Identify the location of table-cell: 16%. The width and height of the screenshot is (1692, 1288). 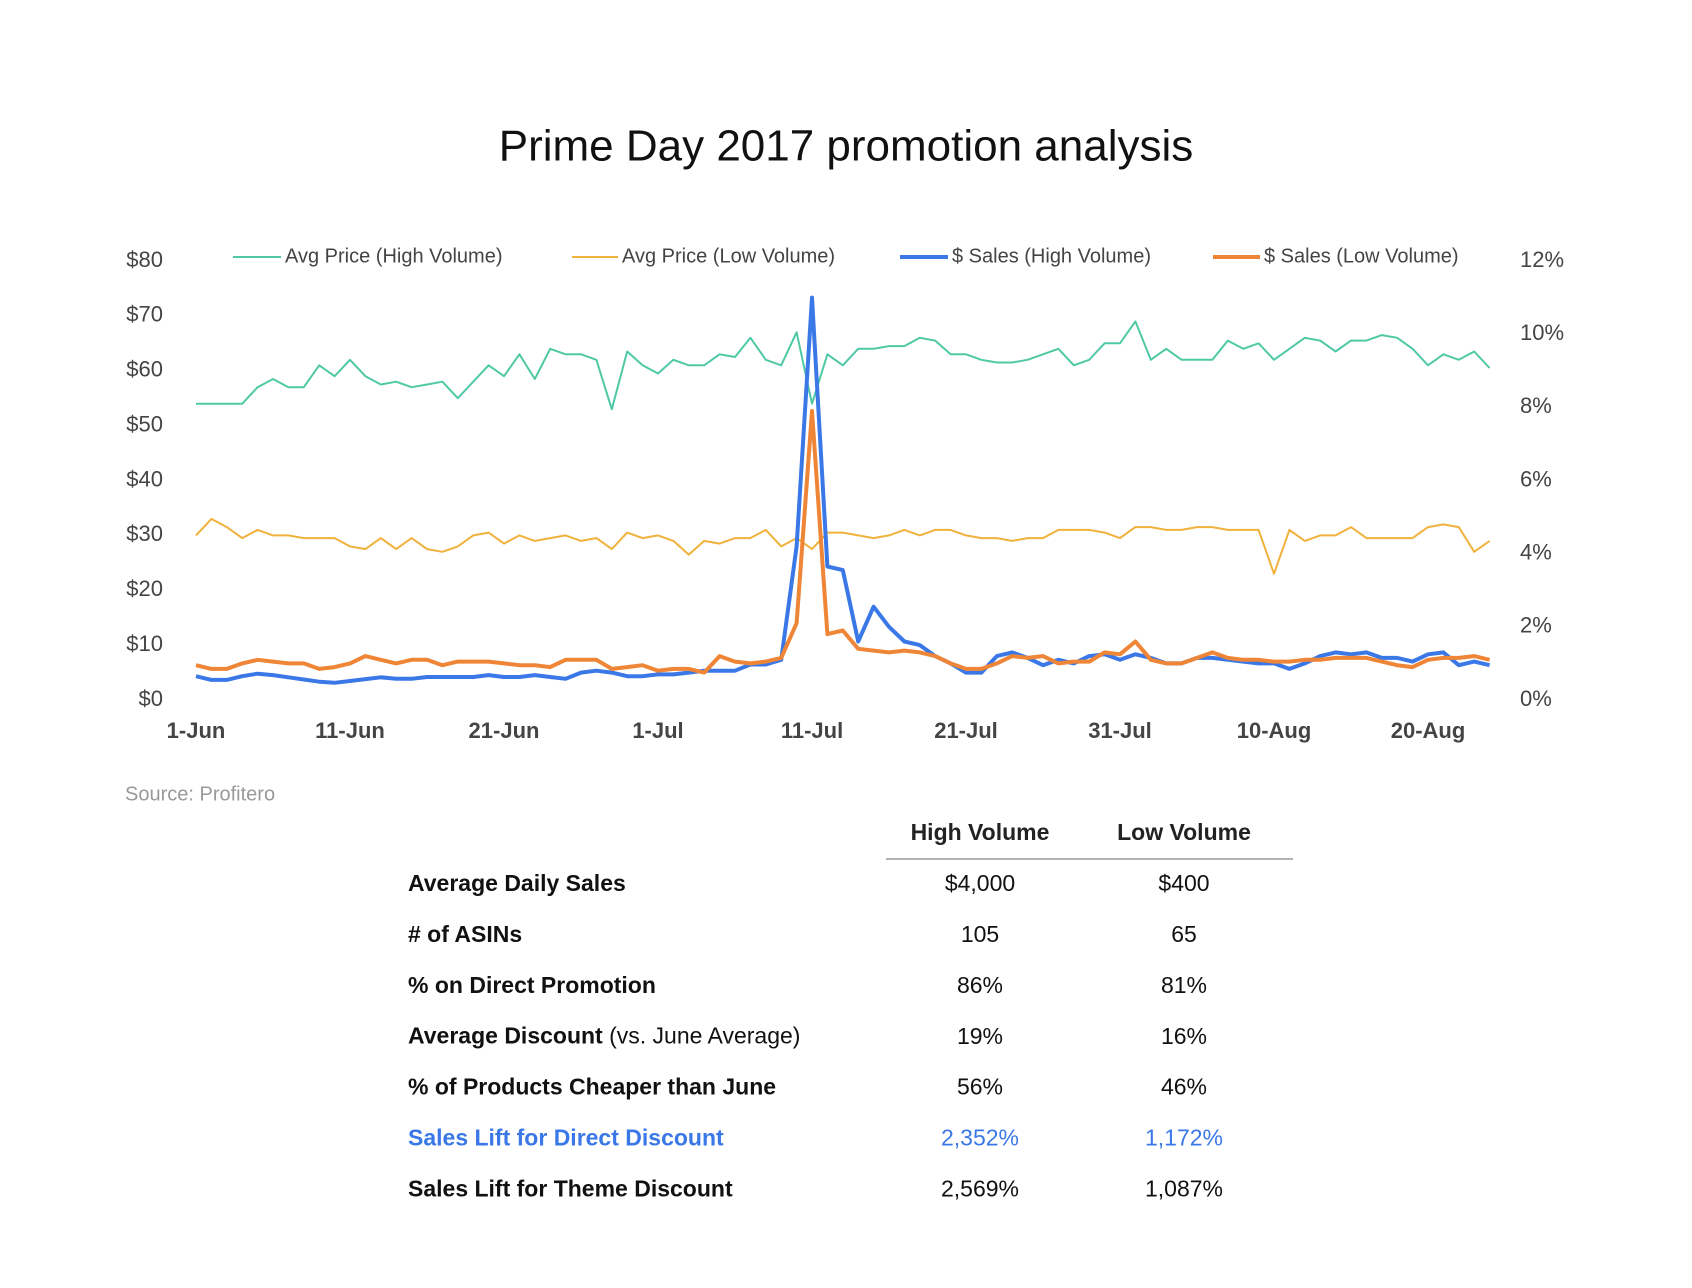
(1184, 1036).